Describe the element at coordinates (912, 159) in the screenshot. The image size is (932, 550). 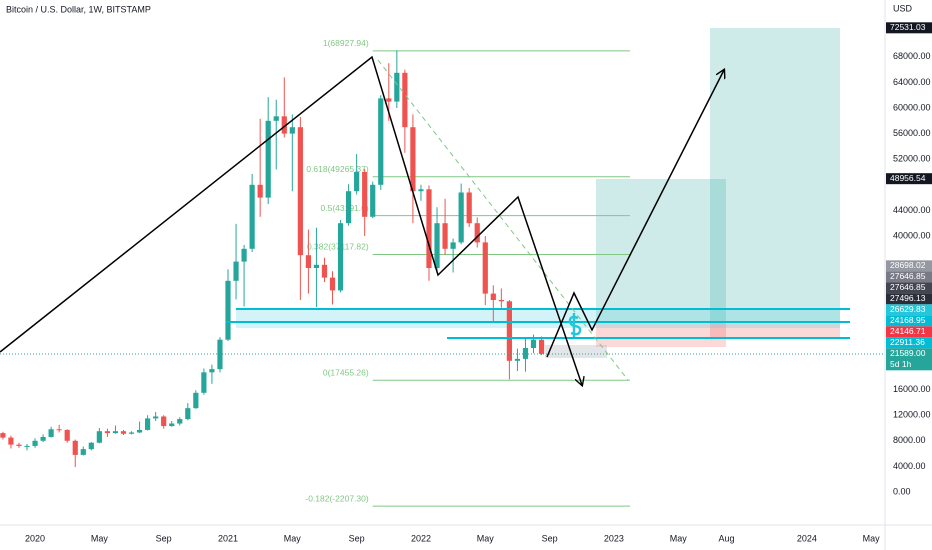
I see `y-tick-label: 52000.00` at that location.